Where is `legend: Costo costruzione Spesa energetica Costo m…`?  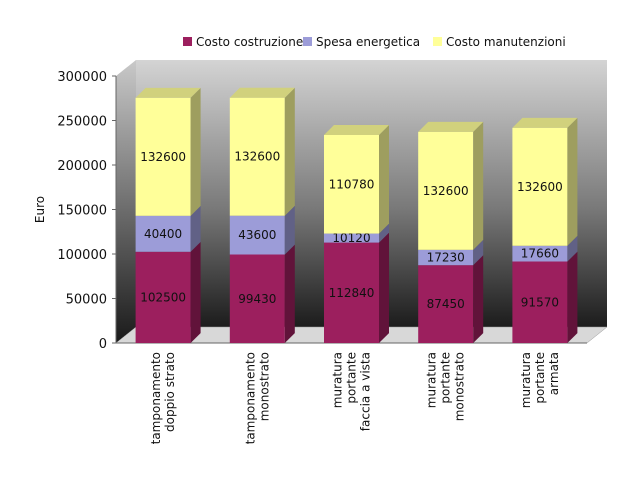
legend: Costo costruzione Spesa energetica Costo m… is located at coordinates (374, 42).